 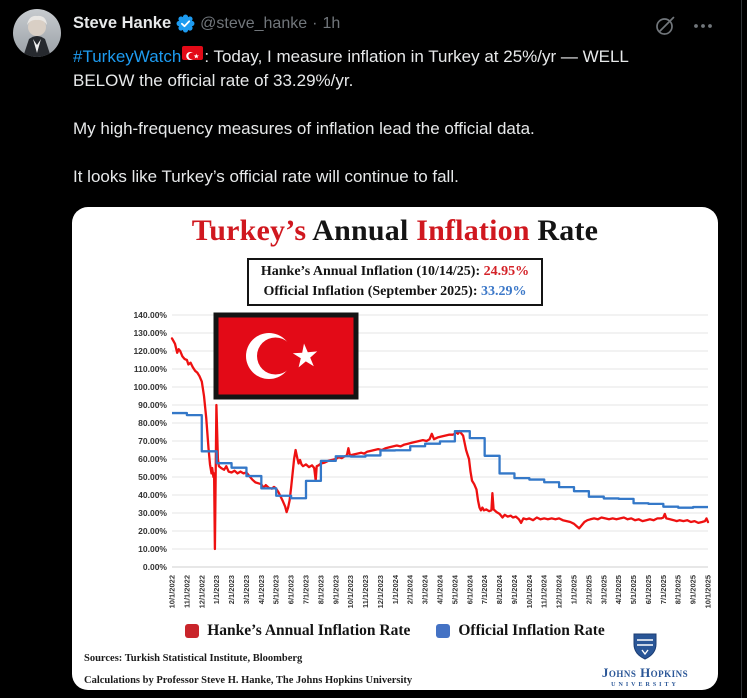 What do you see at coordinates (529, 591) in the screenshot?
I see `x-tick-label: 10/1/2024` at bounding box center [529, 591].